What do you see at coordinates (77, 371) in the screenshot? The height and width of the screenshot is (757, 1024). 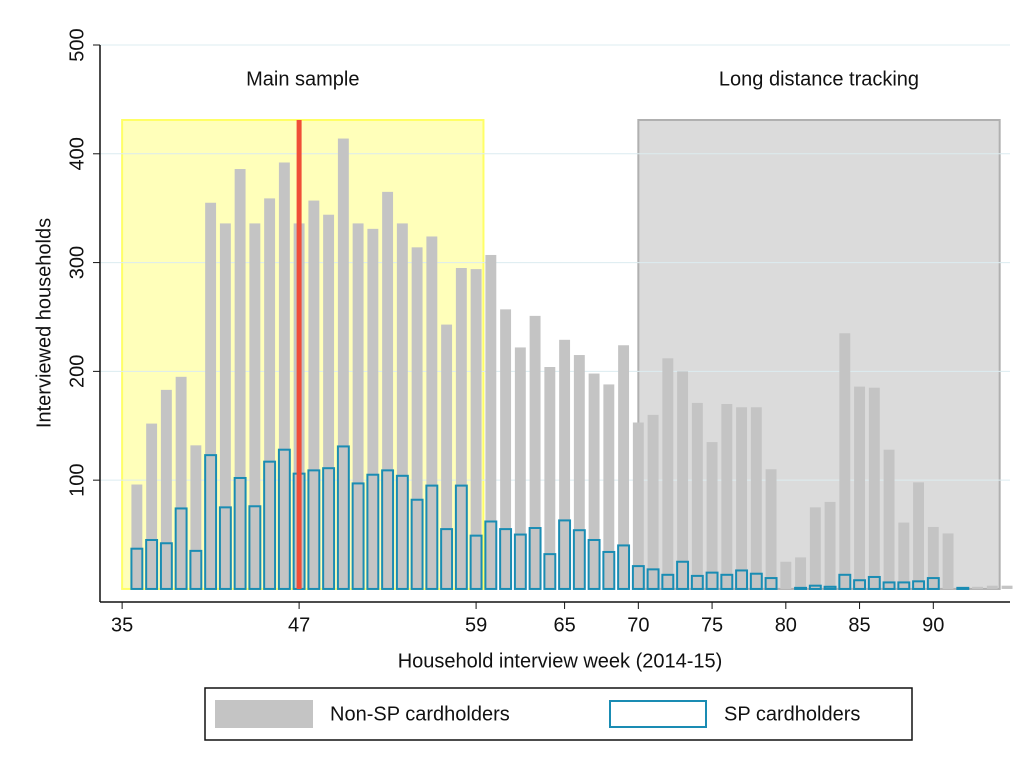 I see `y-tick-label: 200` at bounding box center [77, 371].